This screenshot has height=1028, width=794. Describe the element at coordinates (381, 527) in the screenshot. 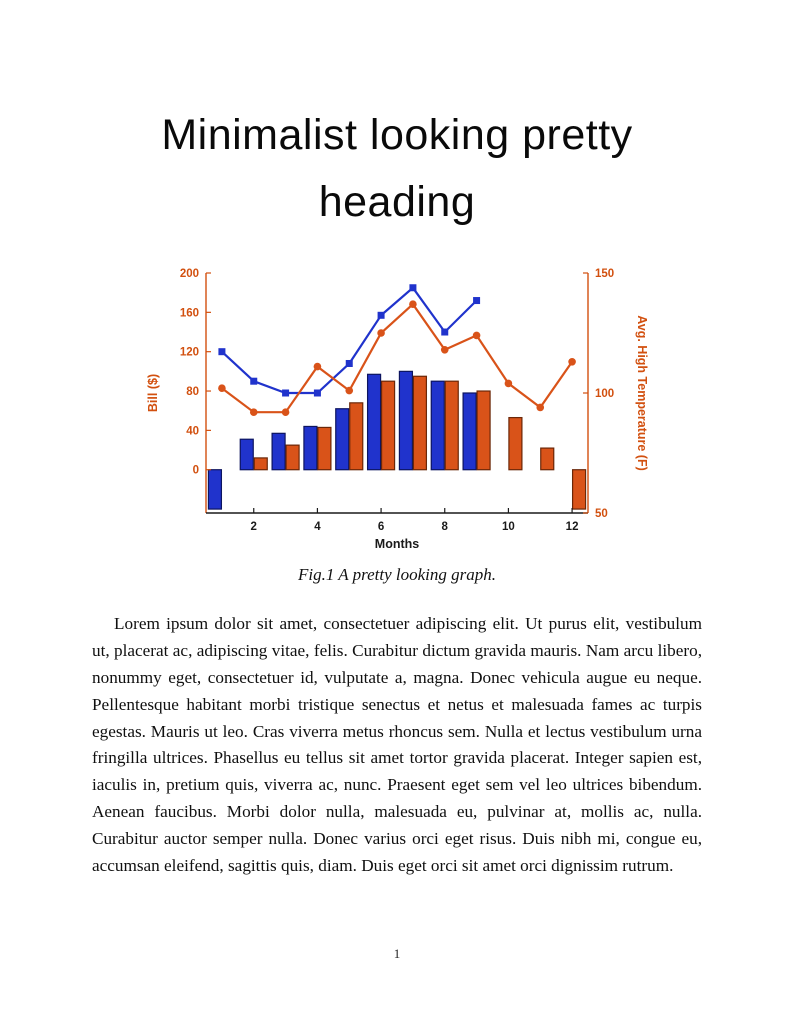

I see `svg-text: 6` at that location.